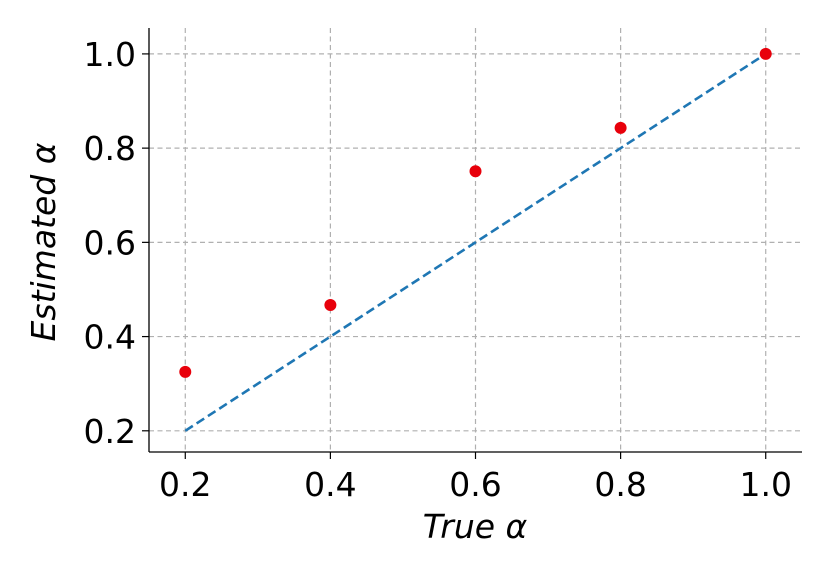 Image resolution: width=830 pixels, height=577 pixels. I want to click on x-axis-label: True α, so click(475, 526).